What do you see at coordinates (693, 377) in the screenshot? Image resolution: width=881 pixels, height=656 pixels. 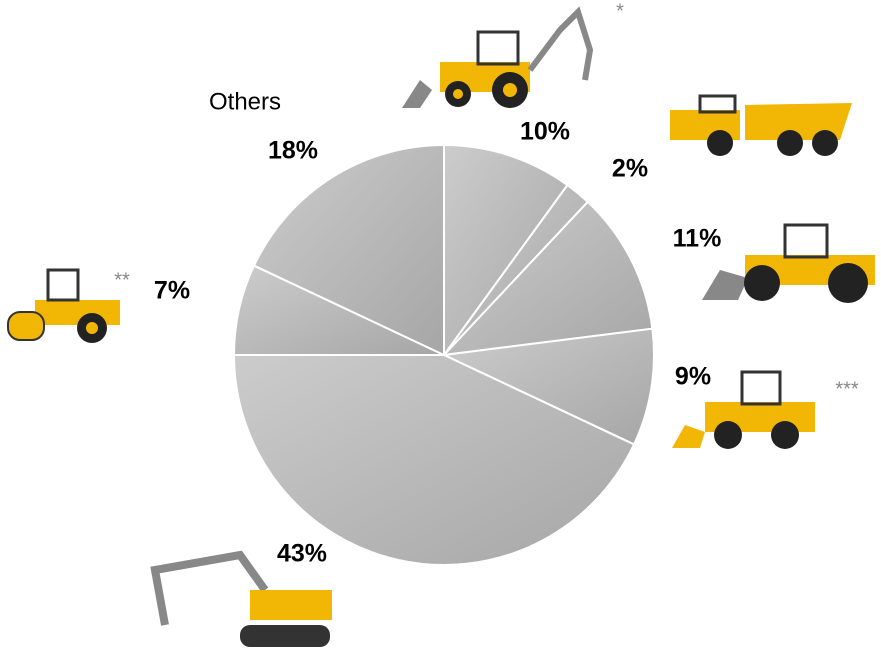 I see `value-label: 9%` at bounding box center [693, 377].